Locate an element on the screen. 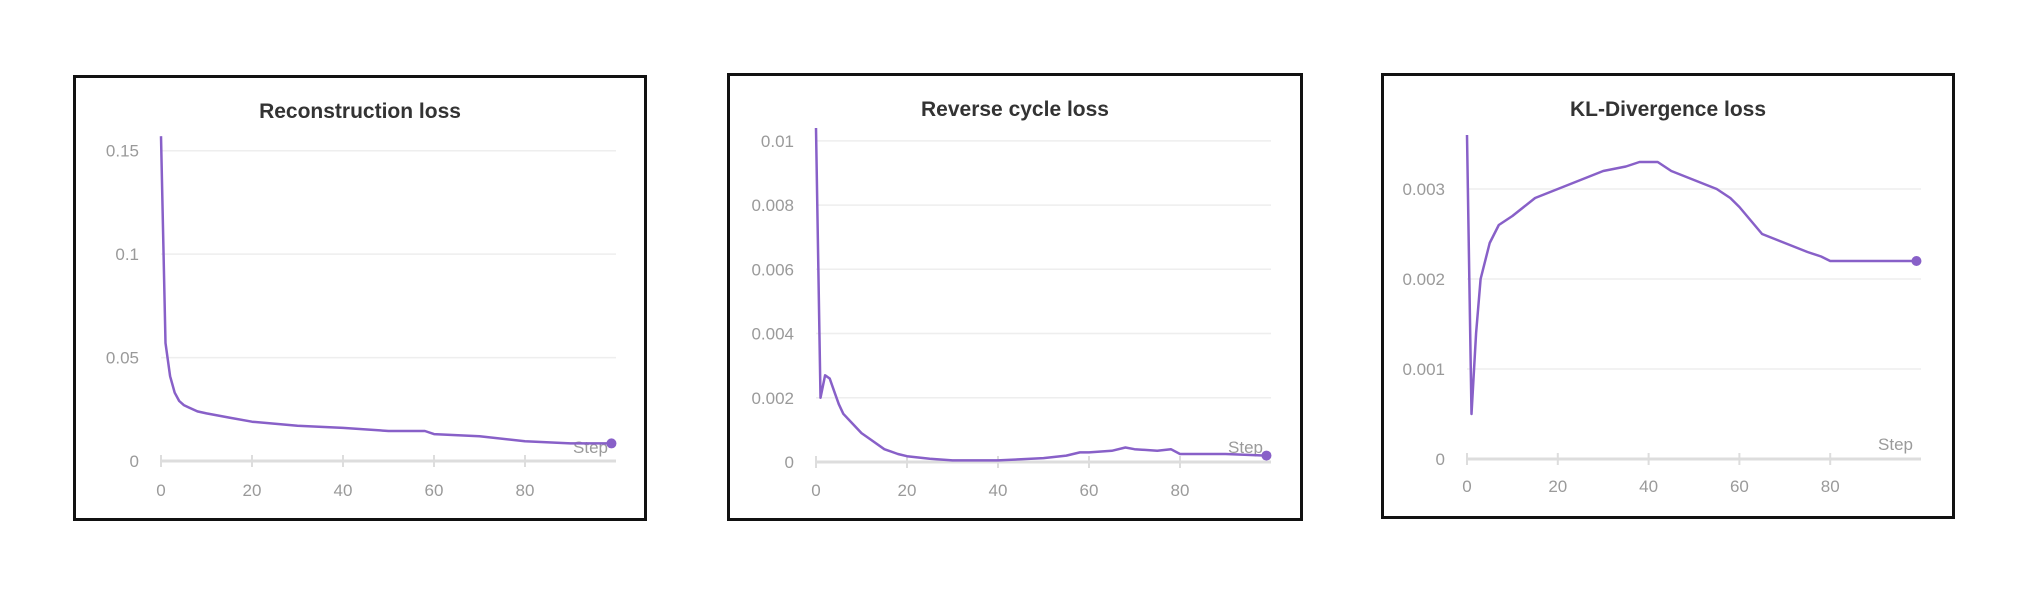 The height and width of the screenshot is (594, 2027). y-tick-label: 0.001 is located at coordinates (1423, 369).